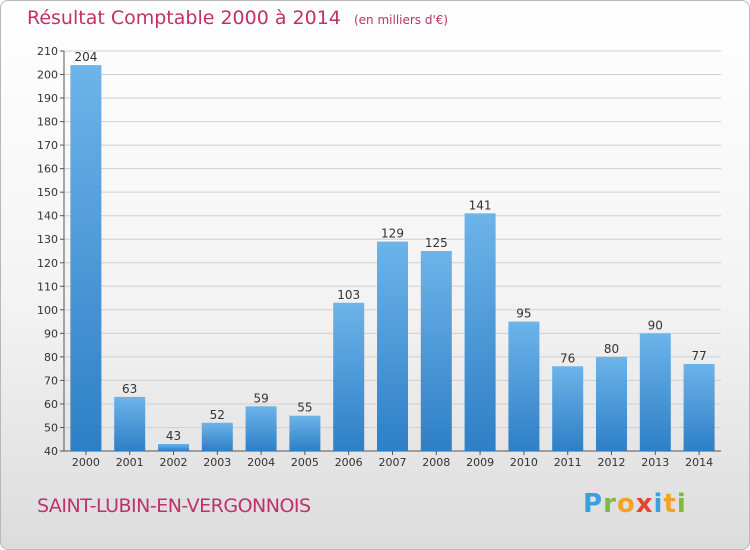 The image size is (750, 550). Describe the element at coordinates (51, 380) in the screenshot. I see `y-tick-label: 70` at that location.